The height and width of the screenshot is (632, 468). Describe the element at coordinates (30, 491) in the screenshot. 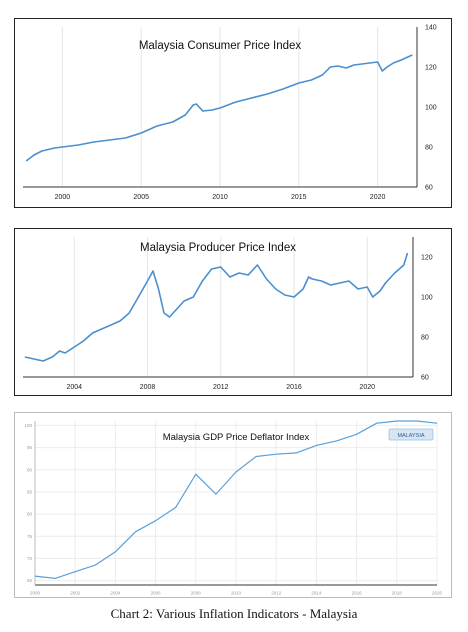

I see `y-tick-label: 85` at that location.